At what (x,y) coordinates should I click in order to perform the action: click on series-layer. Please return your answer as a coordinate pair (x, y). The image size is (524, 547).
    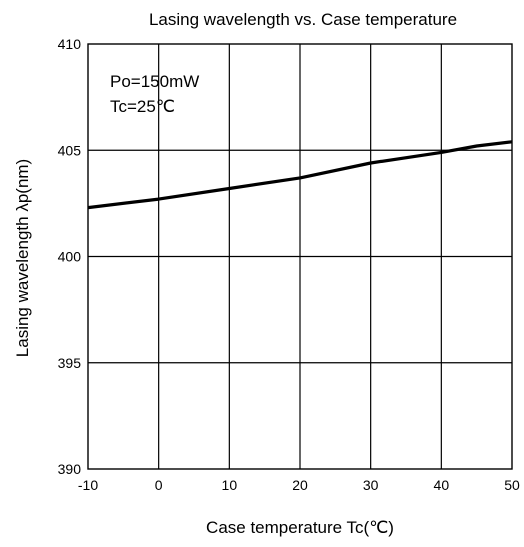
    Looking at the image, I should click on (300, 175).